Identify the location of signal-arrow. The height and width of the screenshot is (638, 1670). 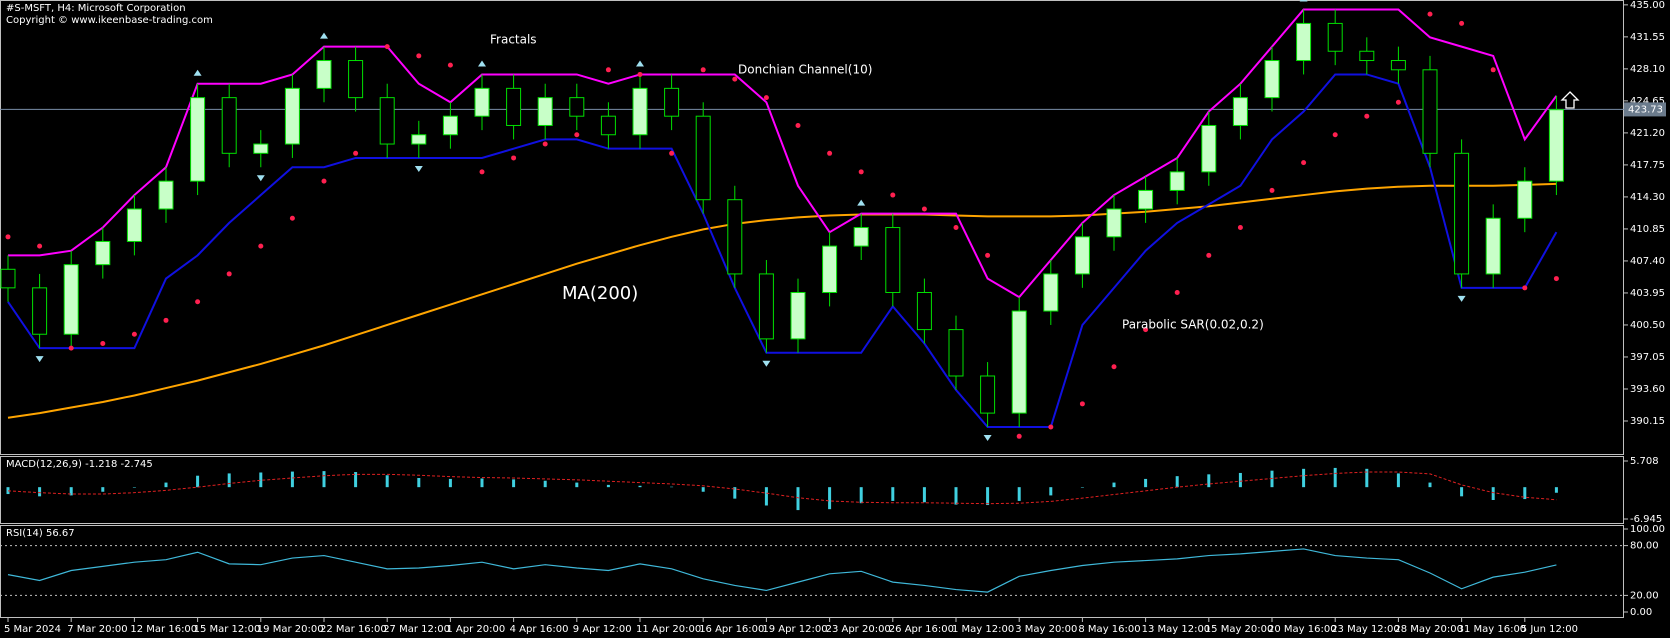
(1570, 100).